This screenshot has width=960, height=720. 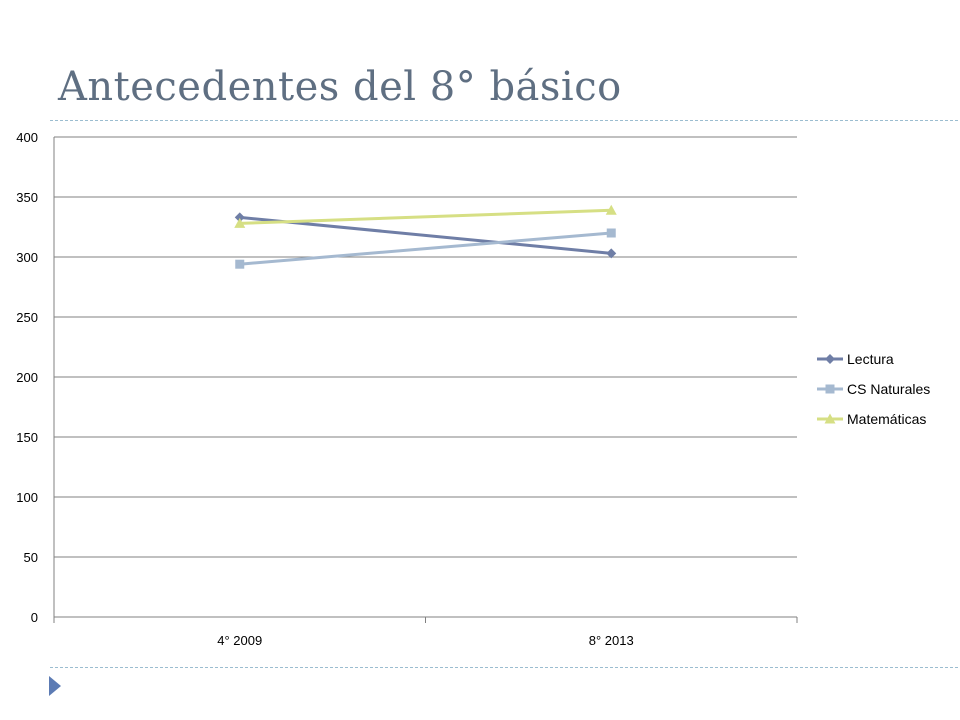 What do you see at coordinates (505, 667) in the screenshot?
I see `footer-divider` at bounding box center [505, 667].